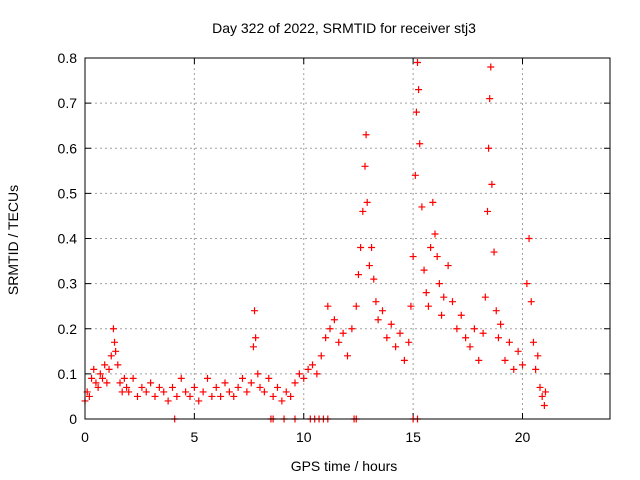 Image resolution: width=640 pixels, height=480 pixels. What do you see at coordinates (68, 374) in the screenshot?
I see `y-tick-label: 0.1` at bounding box center [68, 374].